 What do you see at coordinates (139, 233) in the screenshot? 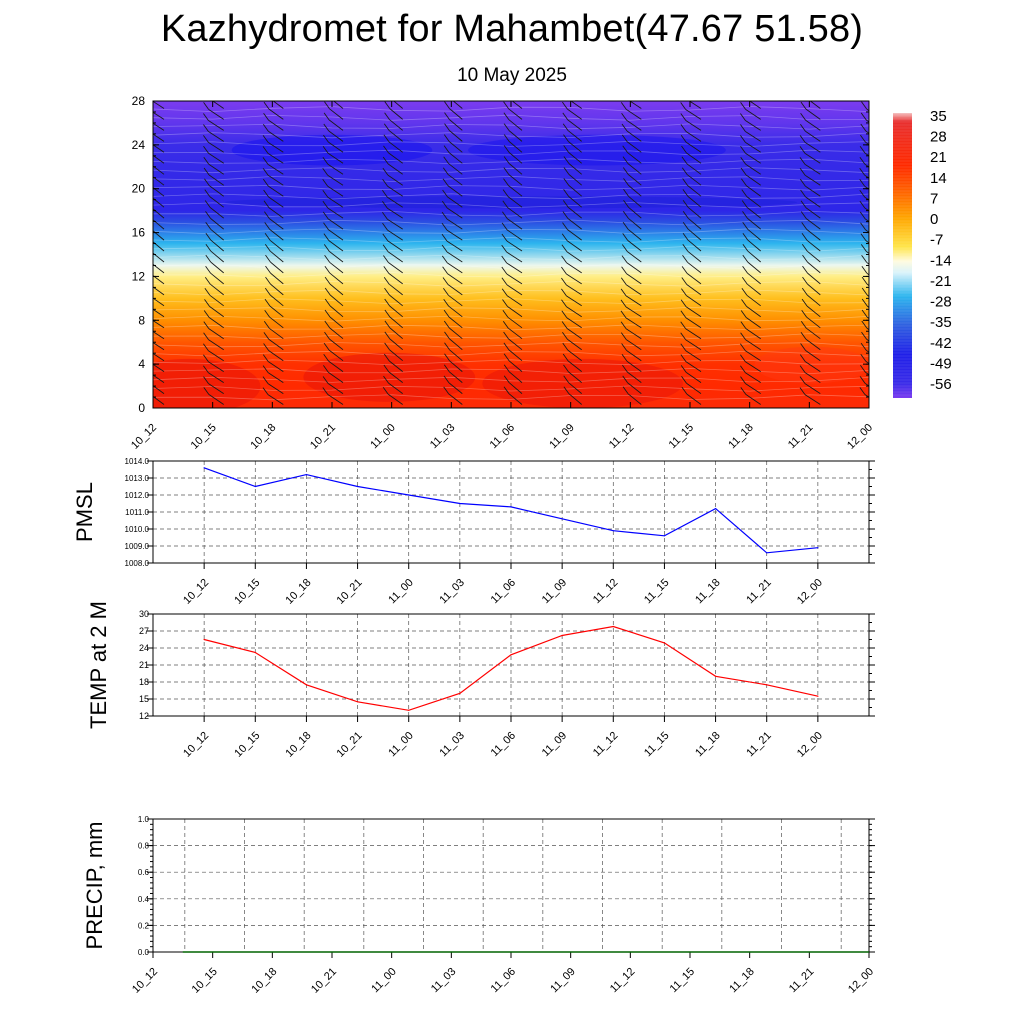
I see `y-tick-label: 16` at bounding box center [139, 233].